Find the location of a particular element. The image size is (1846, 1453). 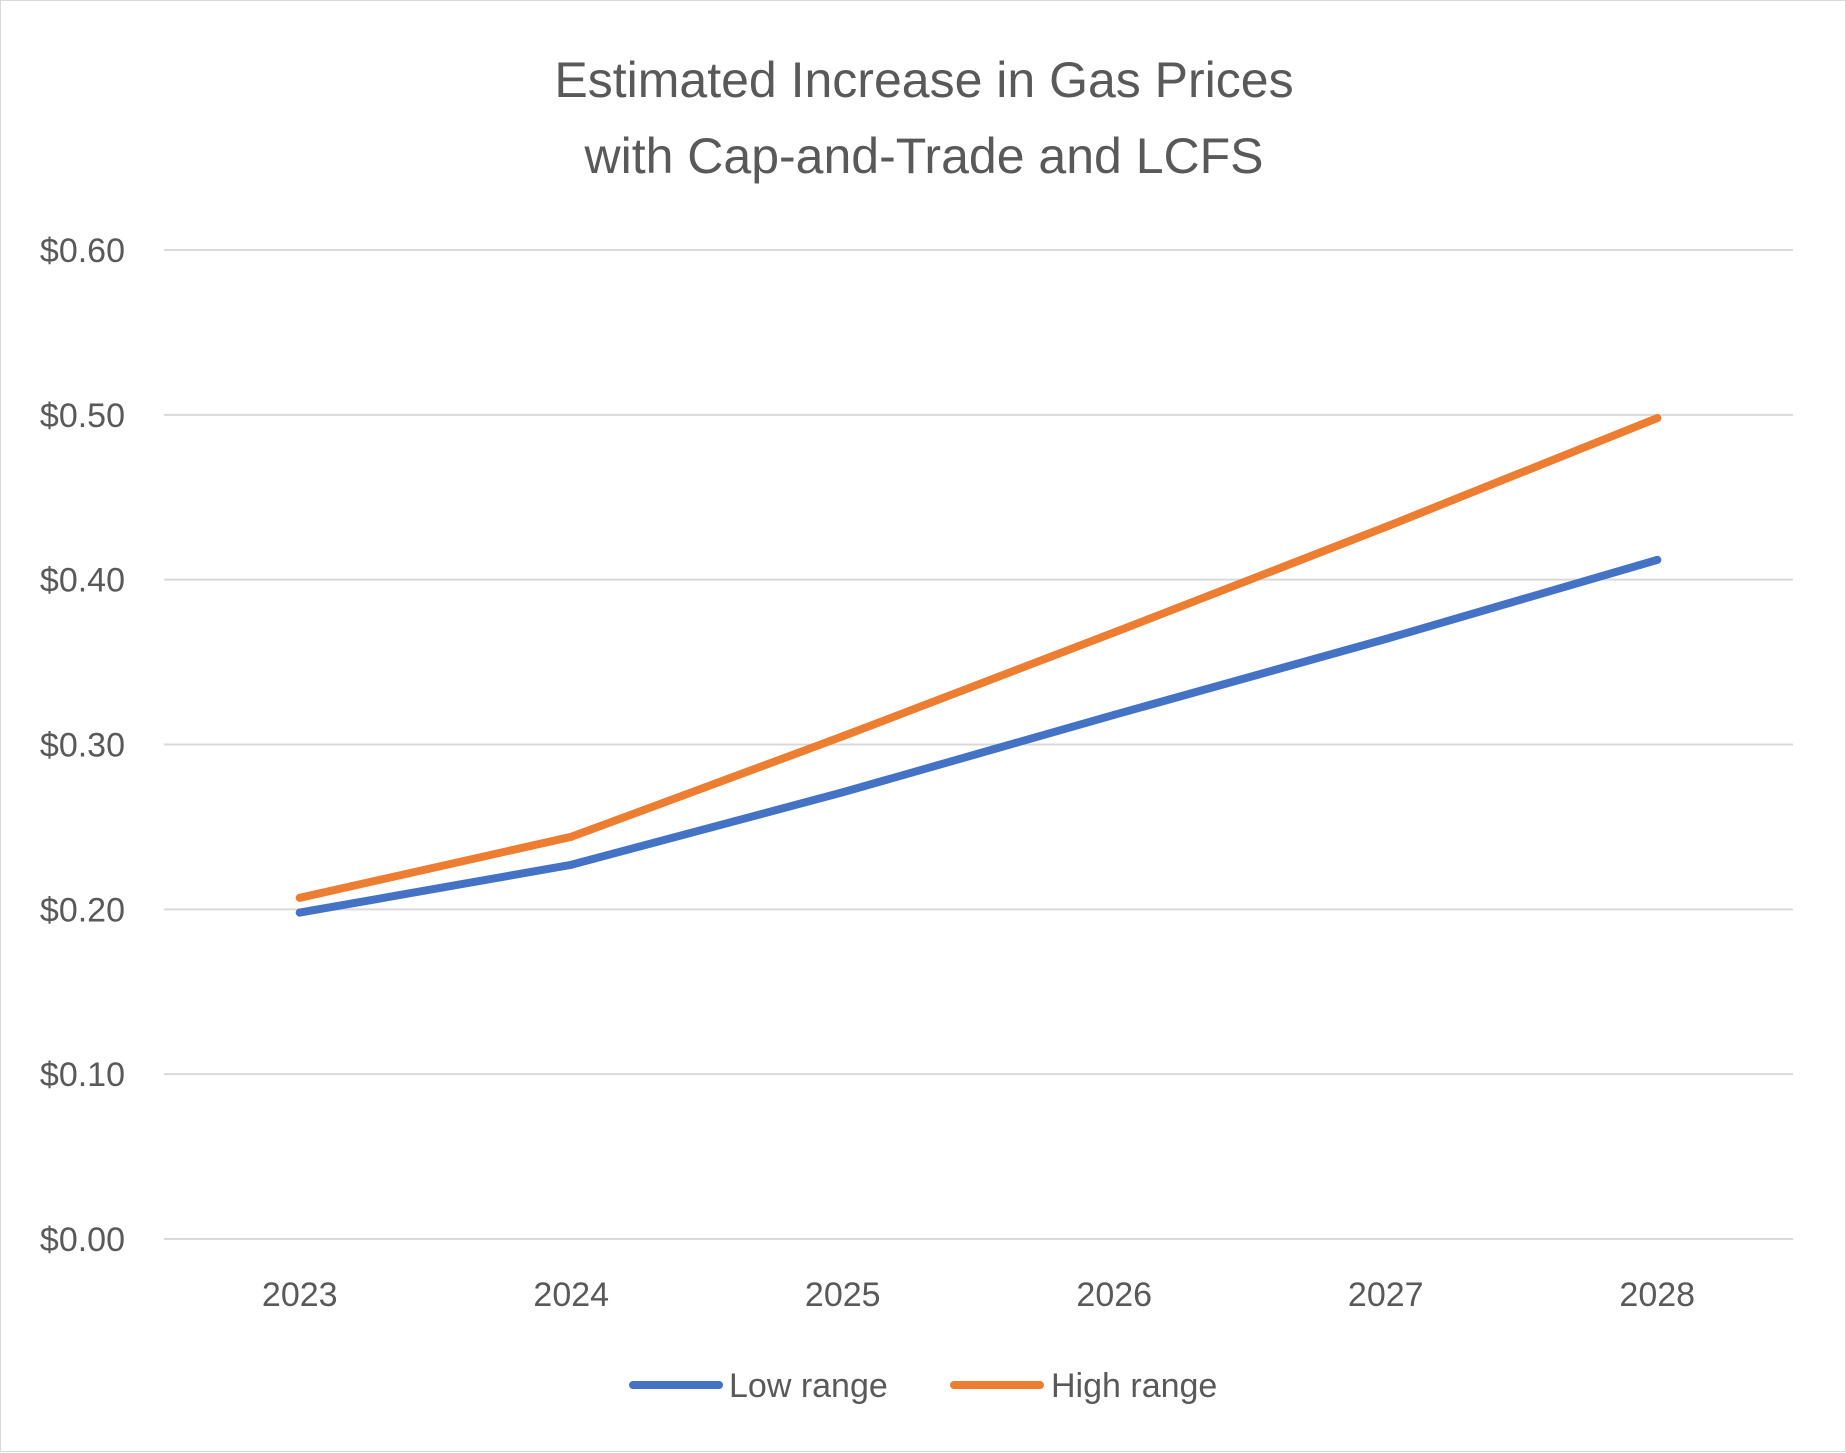

y-tick-label: $0.50 is located at coordinates (82, 416).